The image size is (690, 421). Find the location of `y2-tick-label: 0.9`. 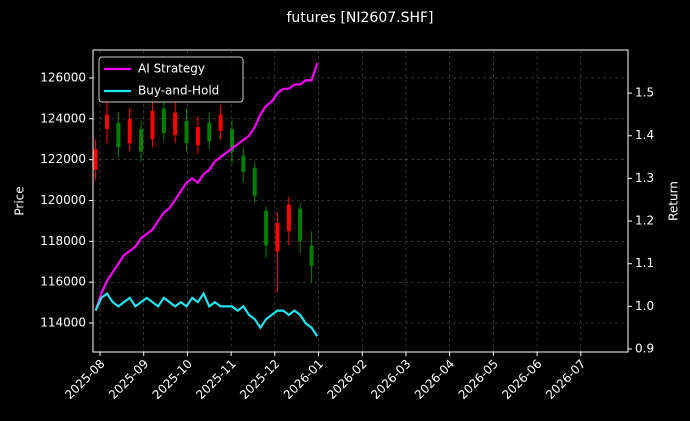

y2-tick-label: 0.9 is located at coordinates (644, 349).